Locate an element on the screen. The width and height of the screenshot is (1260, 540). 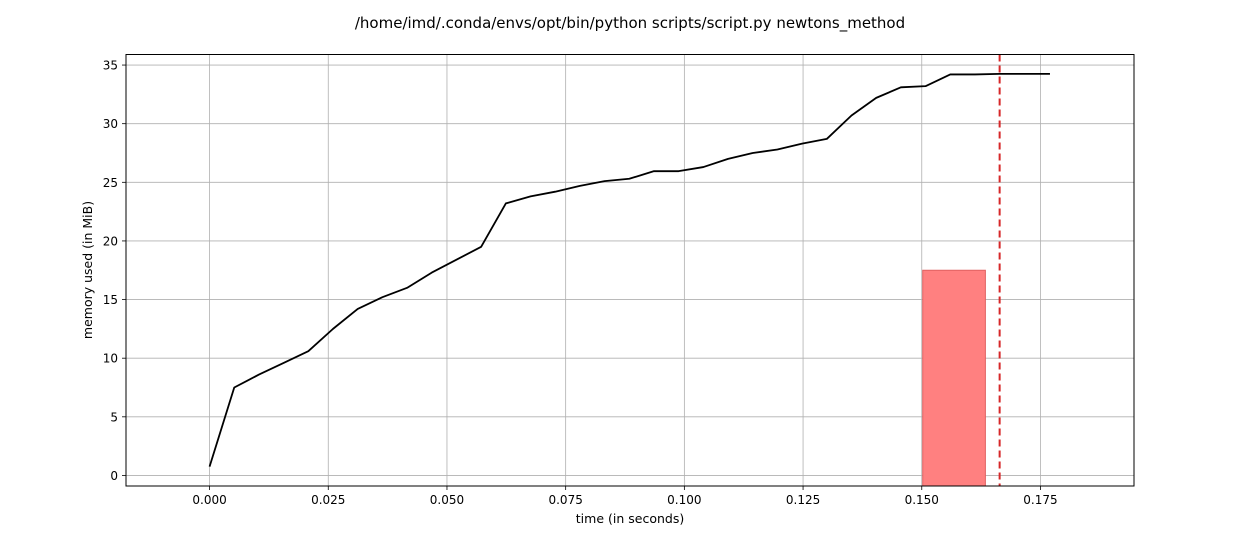
y-axis-label: memory used (in MiB) is located at coordinates (87, 270).